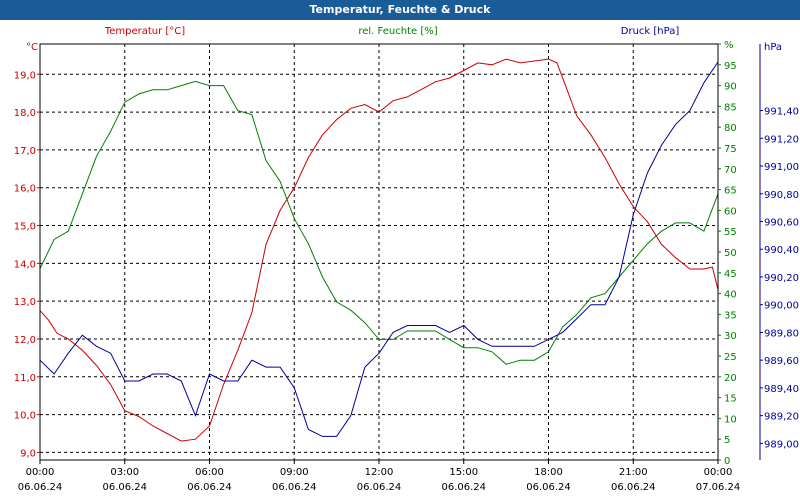 This screenshot has height=504, width=800. Describe the element at coordinates (25, 264) in the screenshot. I see `temperature-tick-label: 14,0` at that location.